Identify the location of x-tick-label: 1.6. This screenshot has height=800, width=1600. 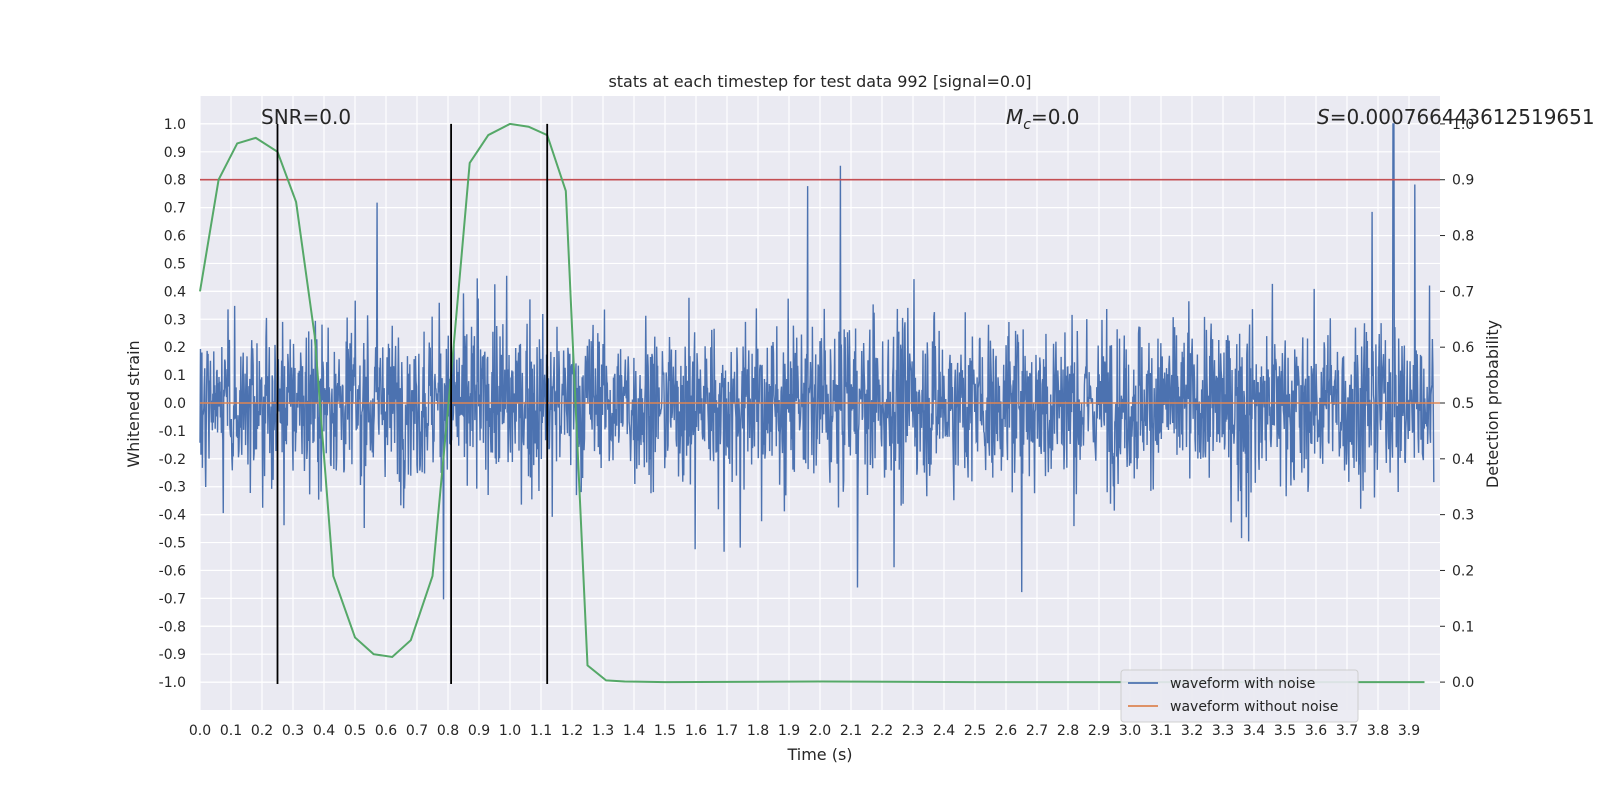
(696, 731).